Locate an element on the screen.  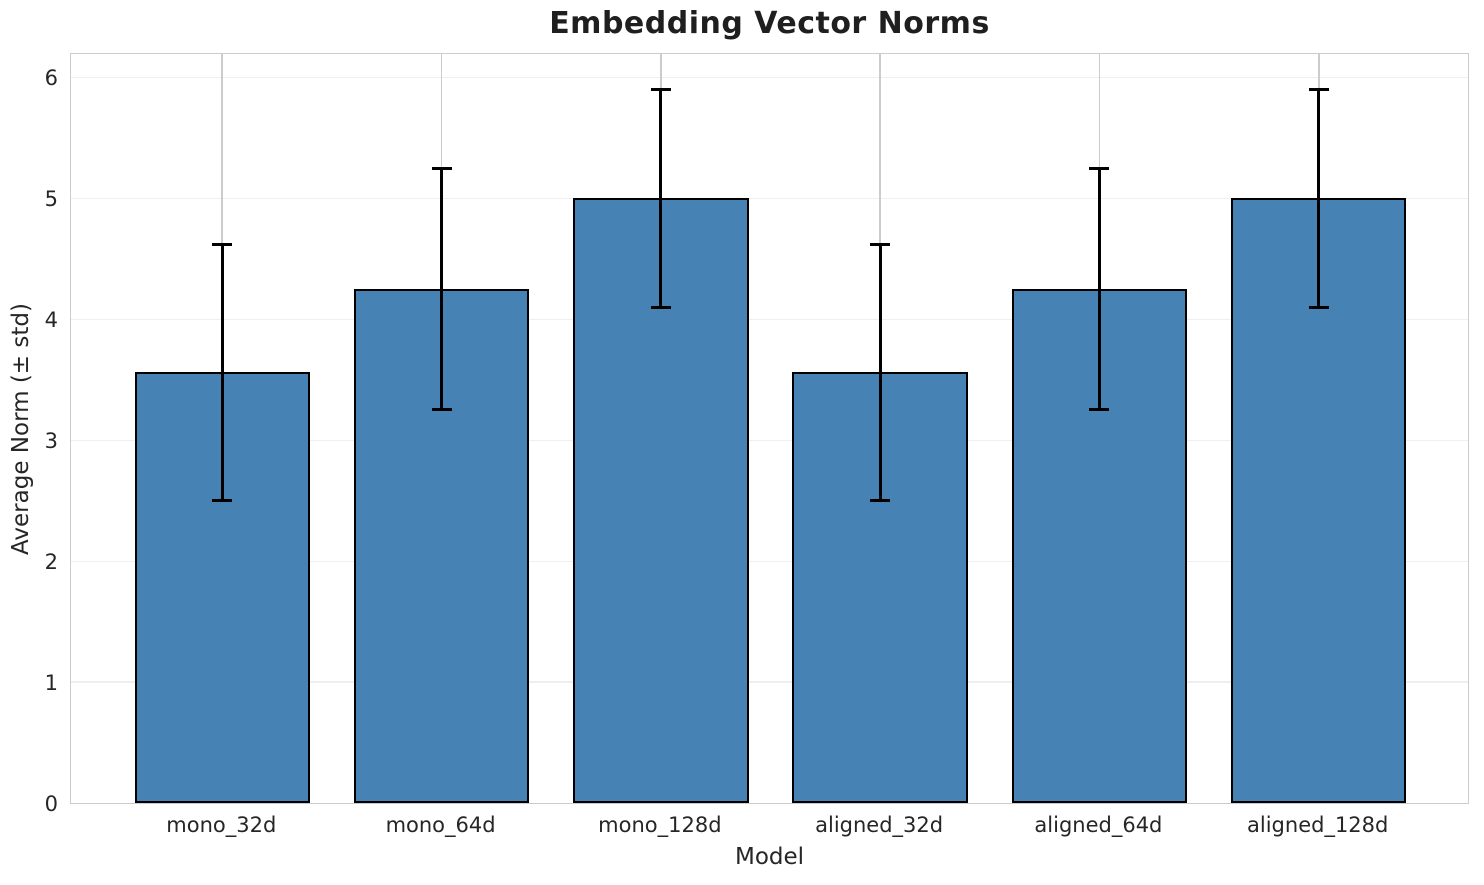
y-tick-label: 5 is located at coordinates (51, 199).